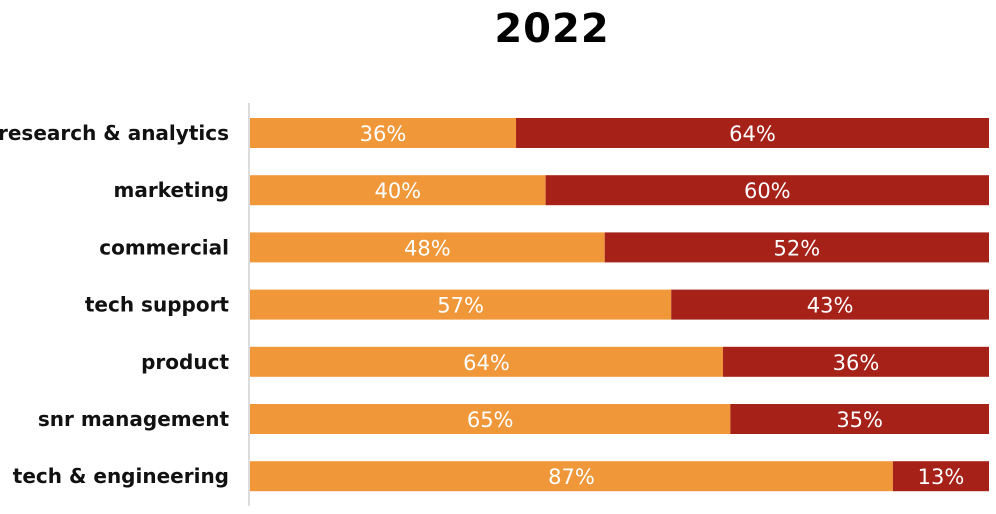 Image resolution: width=996 pixels, height=514 pixels. What do you see at coordinates (157, 305) in the screenshot?
I see `category-label-tech-support: tech support` at bounding box center [157, 305].